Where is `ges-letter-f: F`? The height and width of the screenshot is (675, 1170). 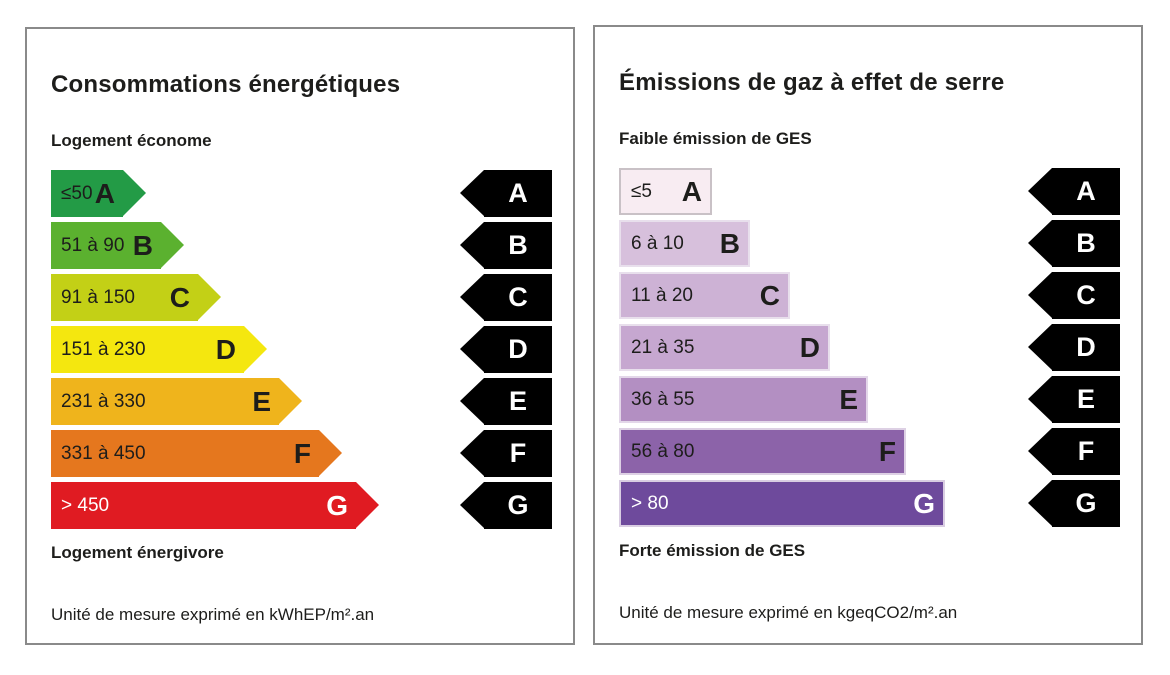
ges-letter-f: F is located at coordinates (887, 451).